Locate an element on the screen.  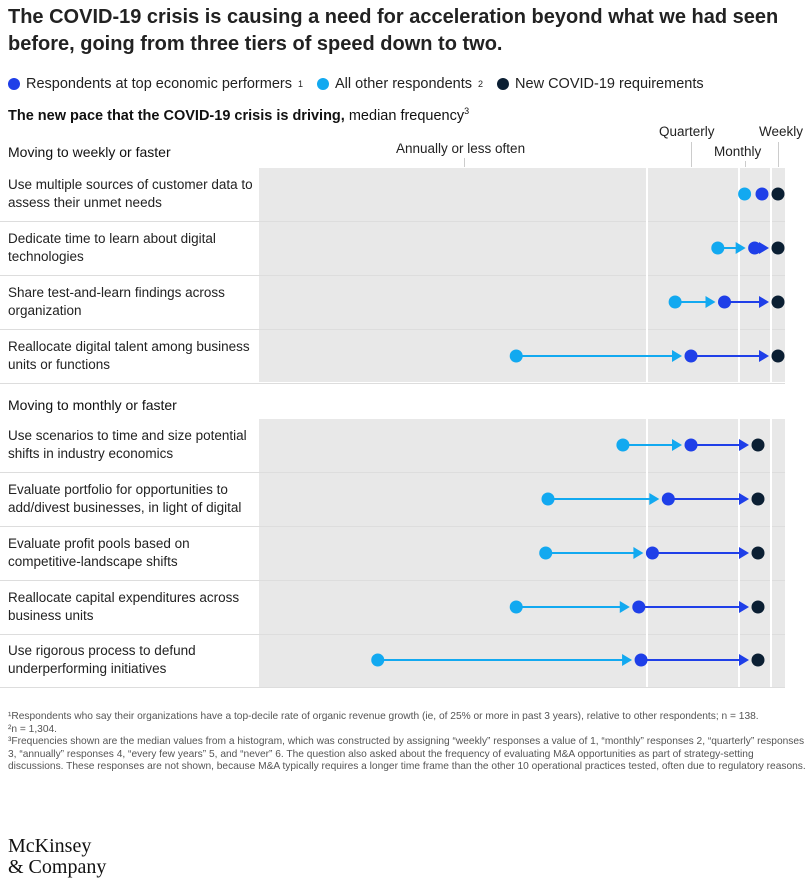
logo-line: & Company is located at coordinates (57, 867).